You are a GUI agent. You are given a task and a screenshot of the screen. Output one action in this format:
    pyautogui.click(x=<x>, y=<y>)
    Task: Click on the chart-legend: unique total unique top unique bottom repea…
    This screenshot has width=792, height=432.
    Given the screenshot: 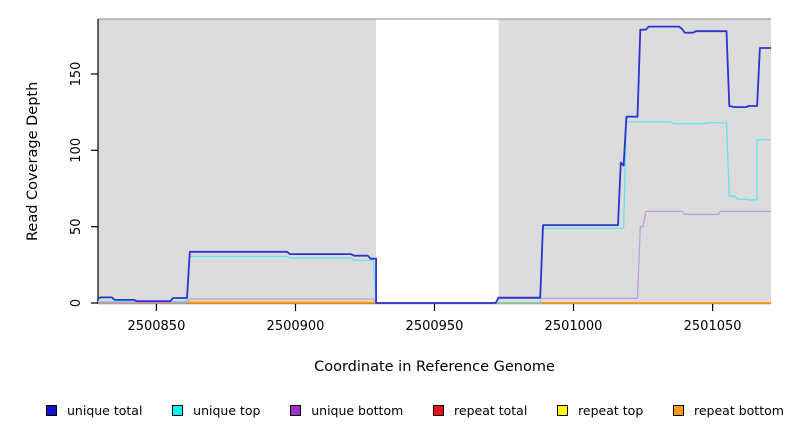 What is the action you would take?
    pyautogui.click(x=415, y=410)
    